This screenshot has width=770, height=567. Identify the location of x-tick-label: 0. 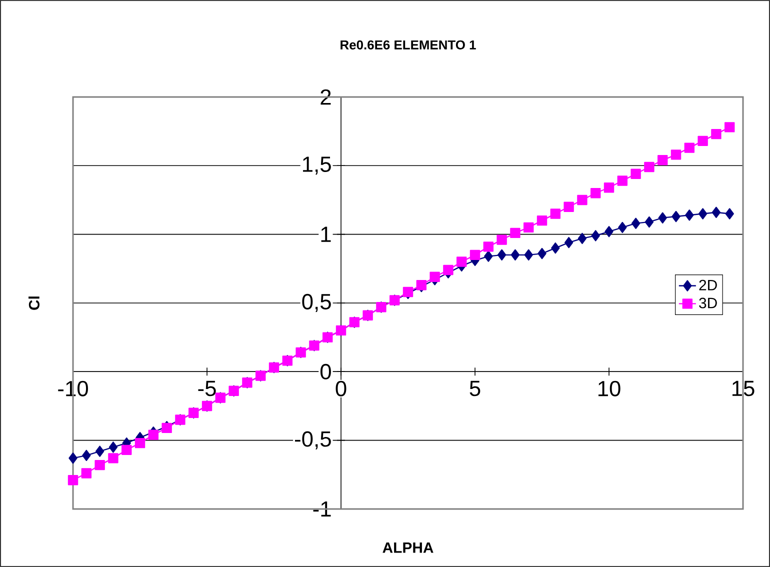
(341, 388).